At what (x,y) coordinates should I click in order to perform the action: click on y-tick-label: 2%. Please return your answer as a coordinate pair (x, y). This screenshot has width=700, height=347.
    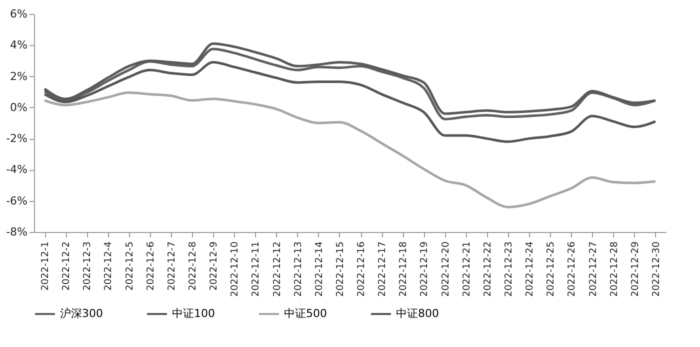
    Looking at the image, I should click on (19, 76).